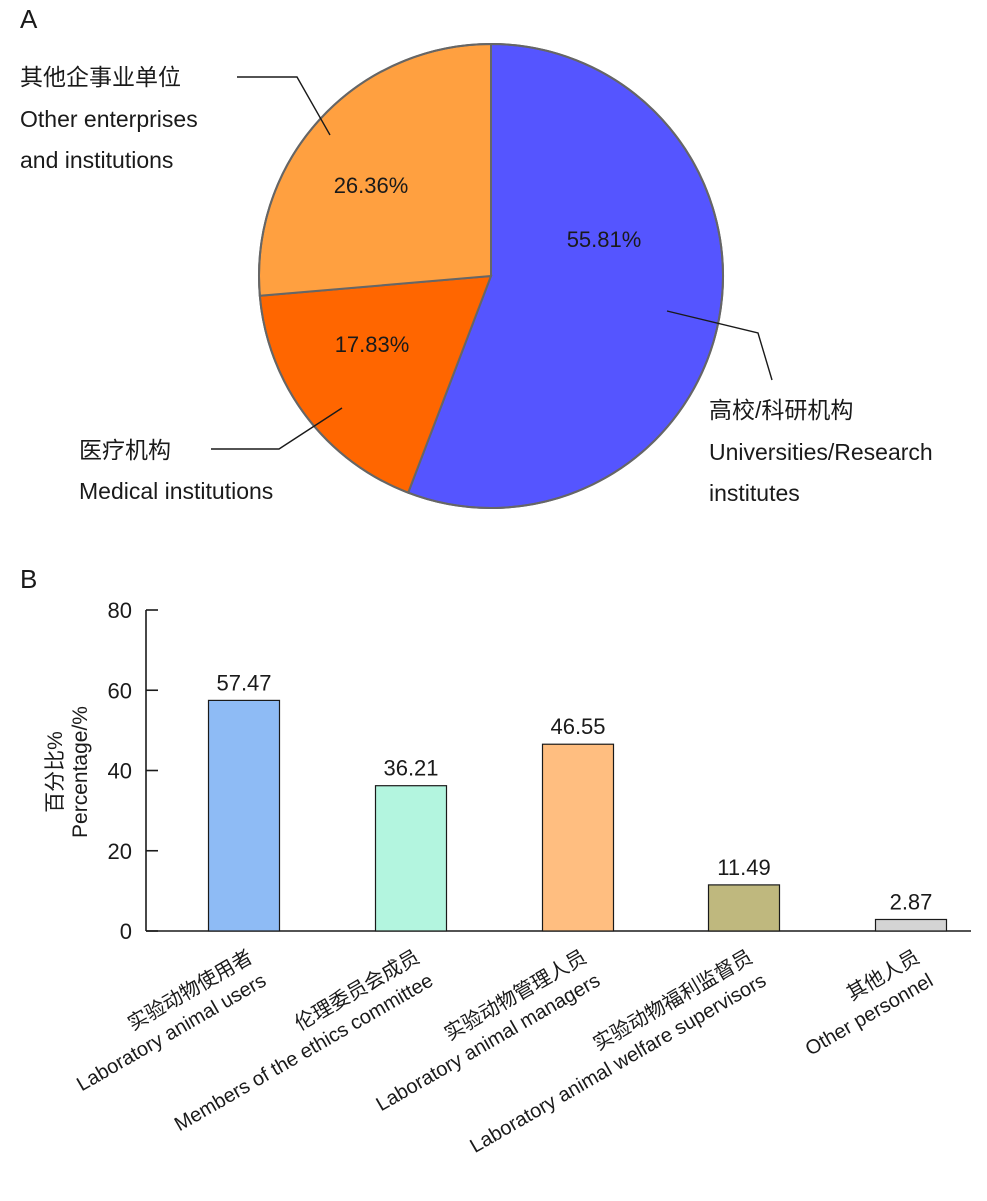  Describe the element at coordinates (604, 239) in the screenshot. I see `pct-universities: 55.81%` at that location.